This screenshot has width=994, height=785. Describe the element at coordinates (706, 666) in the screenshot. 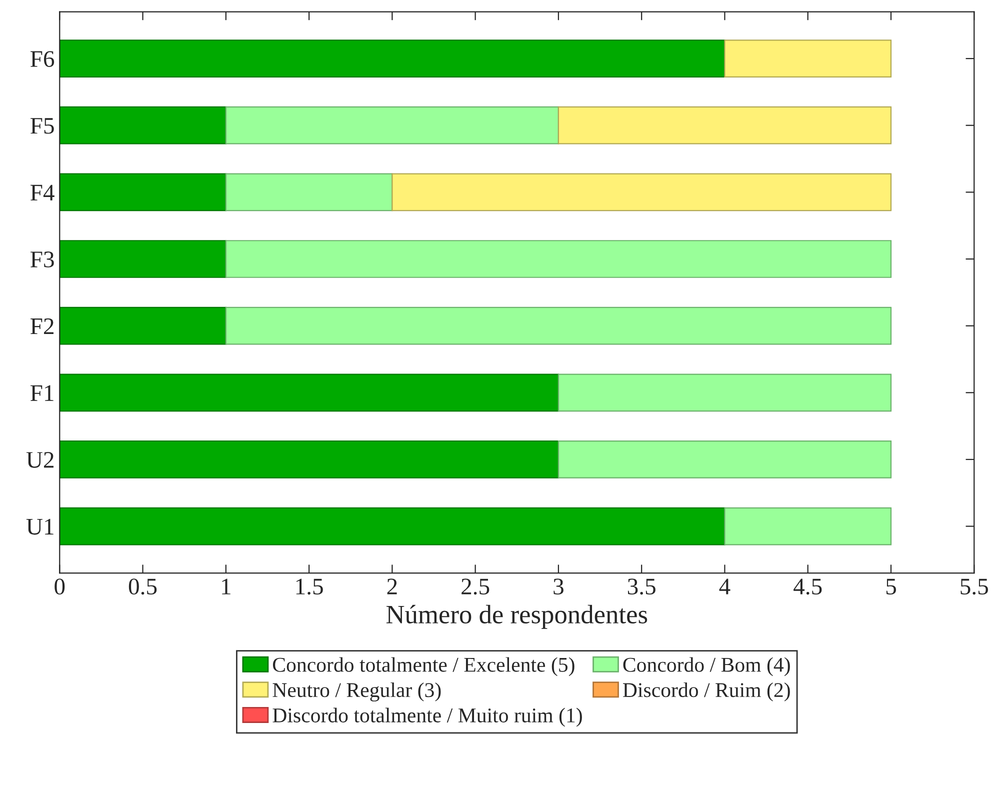

I see `legend-label: Concordo / Bom (4)` at that location.